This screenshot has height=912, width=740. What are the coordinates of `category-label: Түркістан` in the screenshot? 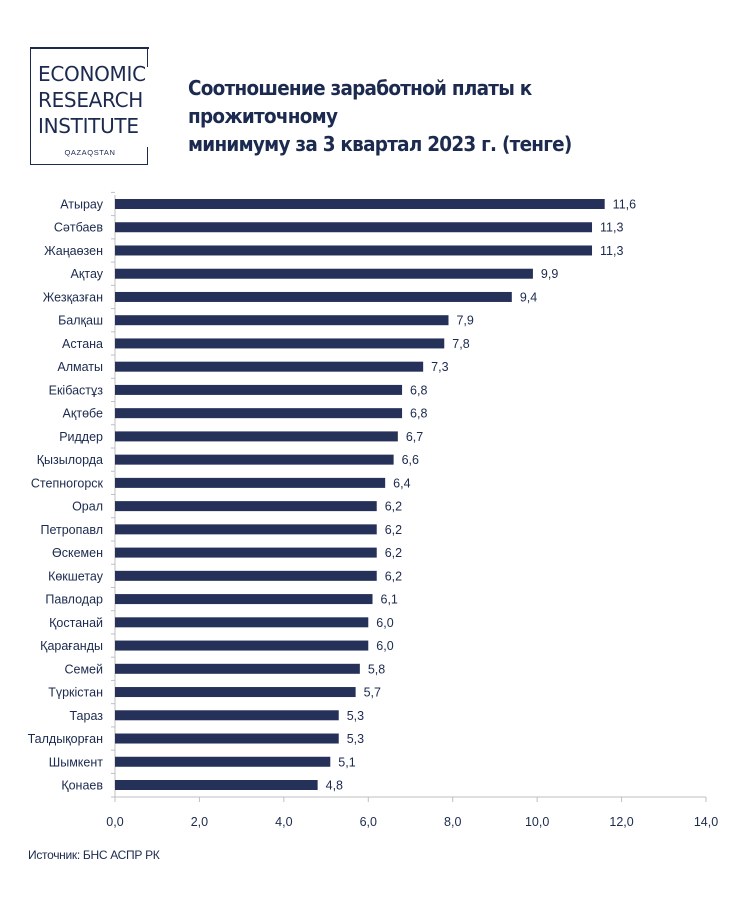 It's located at (75, 693).